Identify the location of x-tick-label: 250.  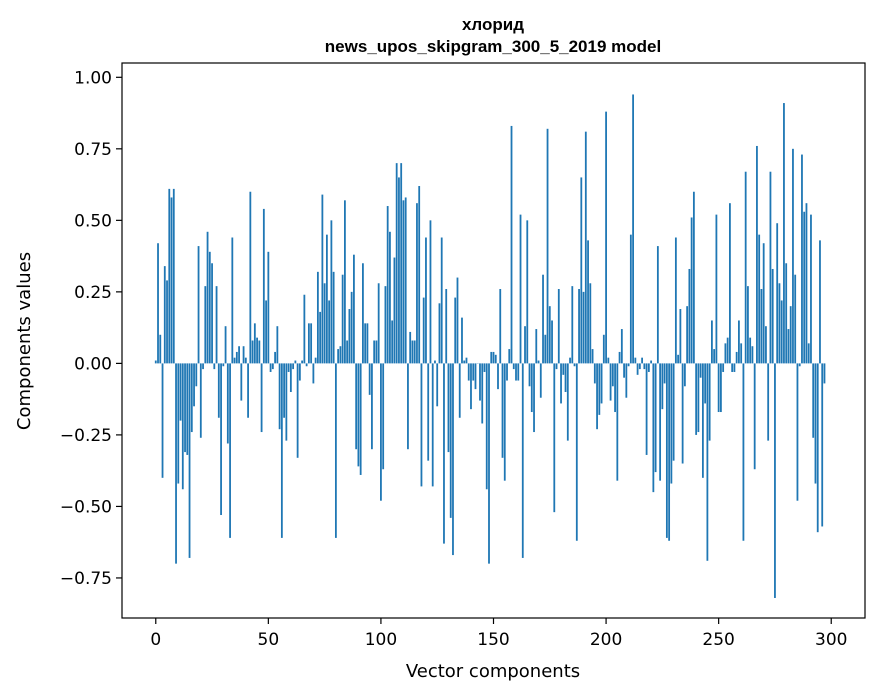
(718, 640).